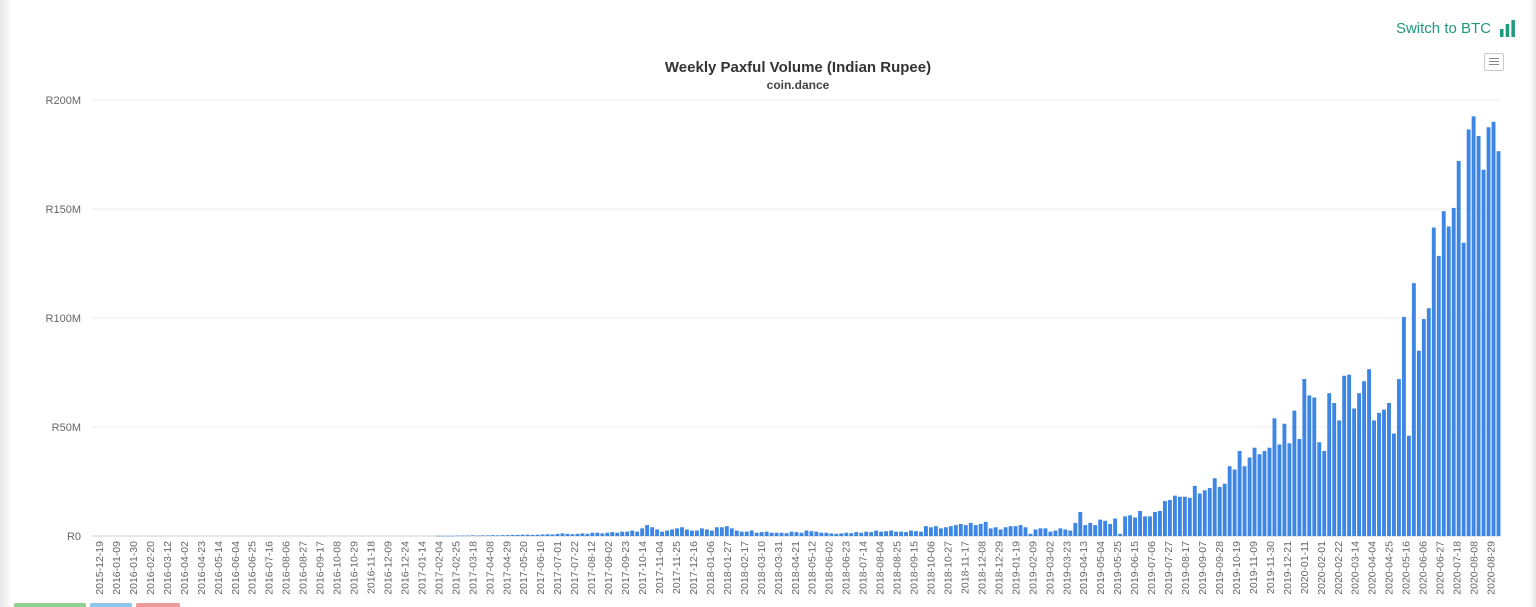  What do you see at coordinates (50, 605) in the screenshot?
I see `bottom-tab-green` at bounding box center [50, 605].